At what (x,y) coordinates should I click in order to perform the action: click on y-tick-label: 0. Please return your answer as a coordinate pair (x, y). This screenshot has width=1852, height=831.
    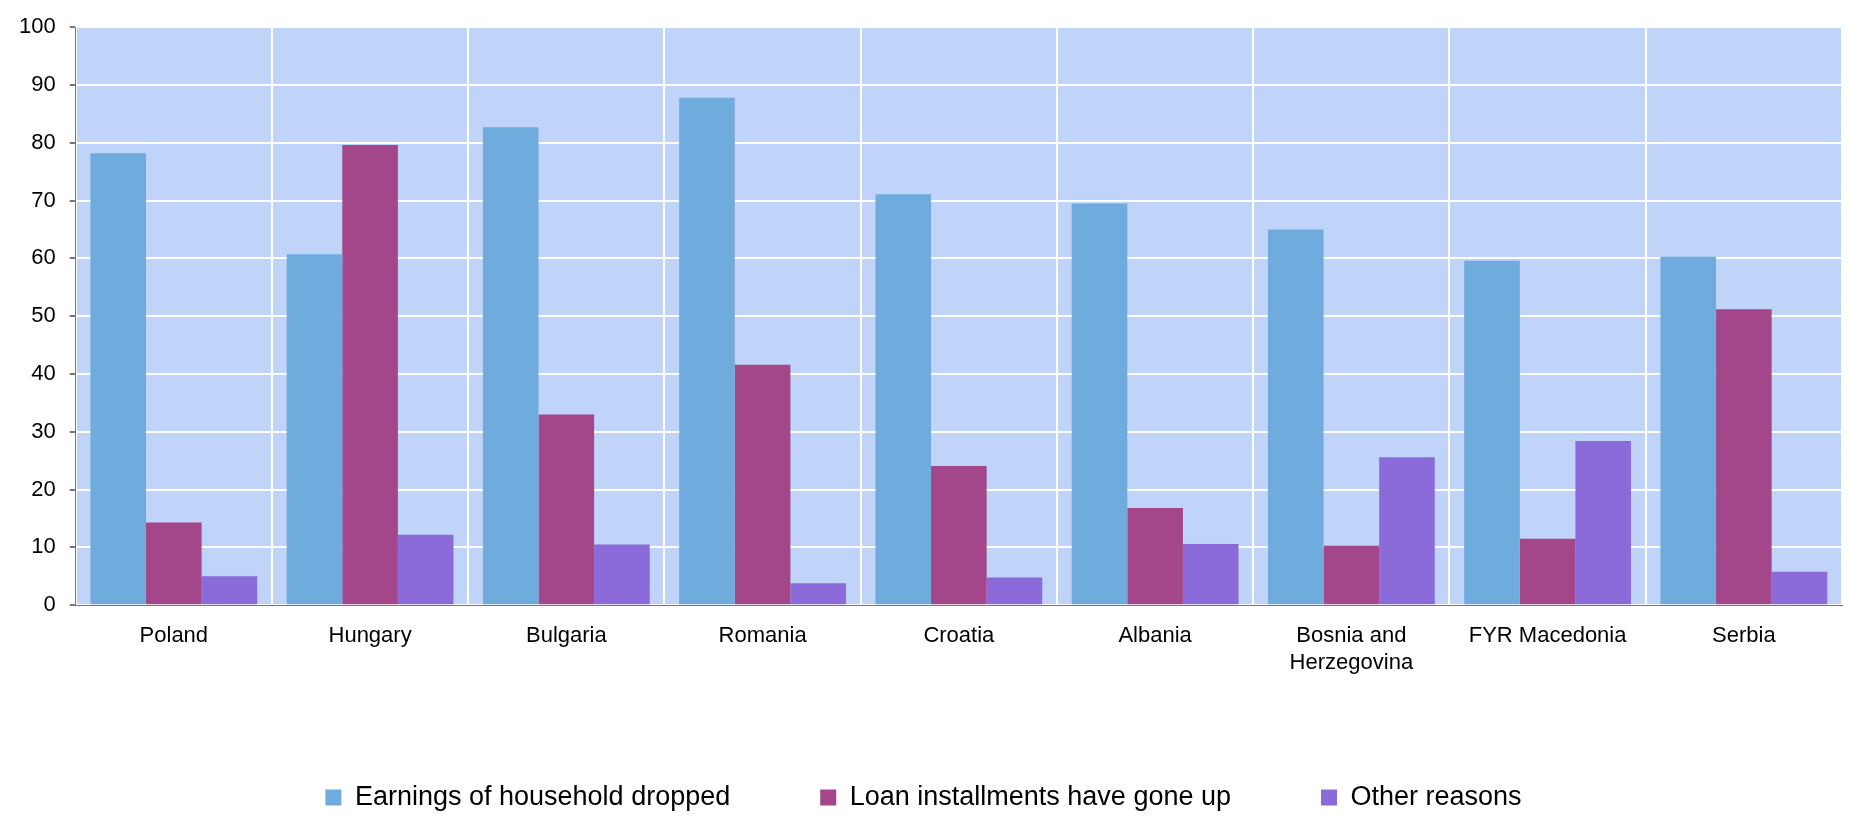
    Looking at the image, I should click on (49, 604).